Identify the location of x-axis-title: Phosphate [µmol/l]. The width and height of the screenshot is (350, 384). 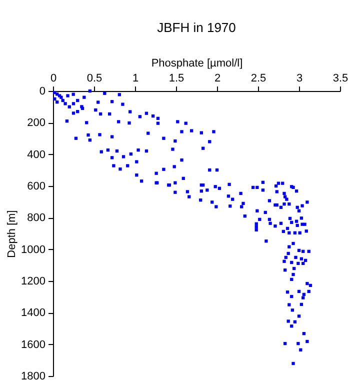
(197, 64).